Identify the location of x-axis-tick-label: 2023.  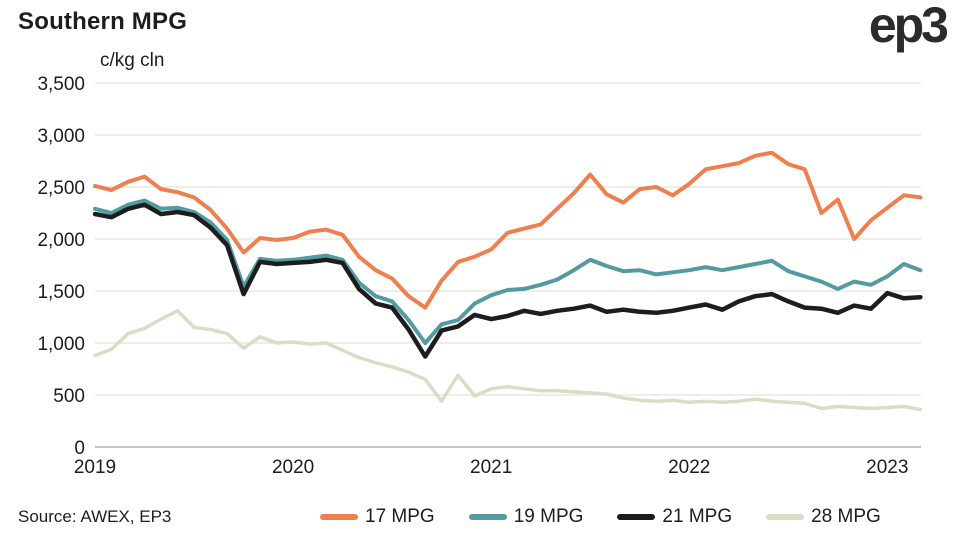
(887, 467).